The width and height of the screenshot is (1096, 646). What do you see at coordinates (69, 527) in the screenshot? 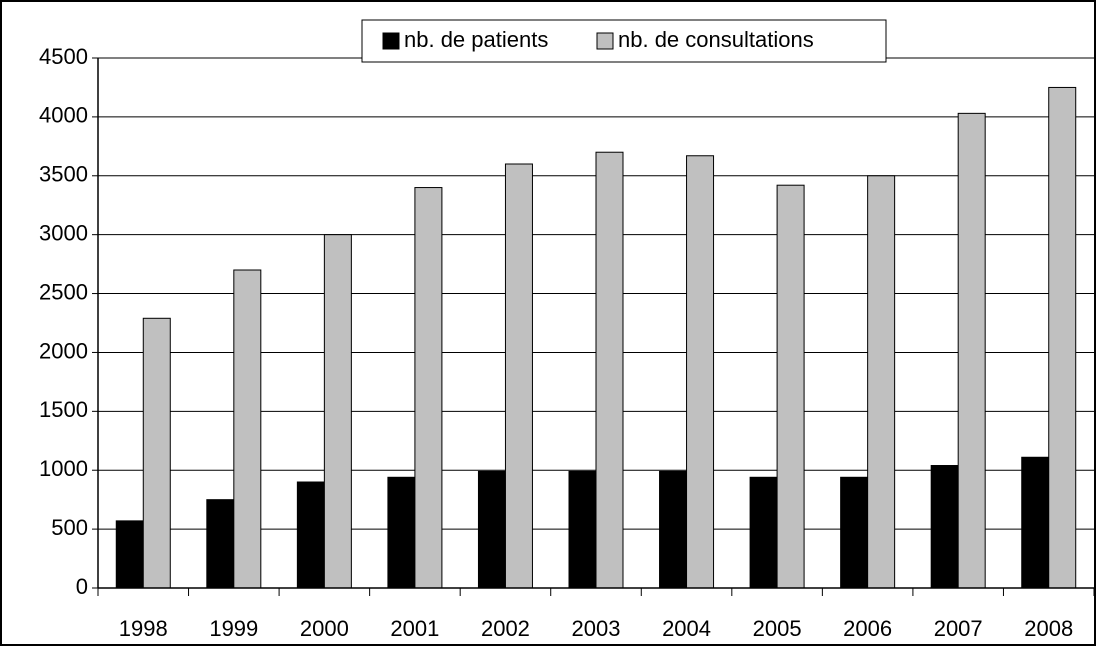
I see `y-tick-label: 500` at bounding box center [69, 527].